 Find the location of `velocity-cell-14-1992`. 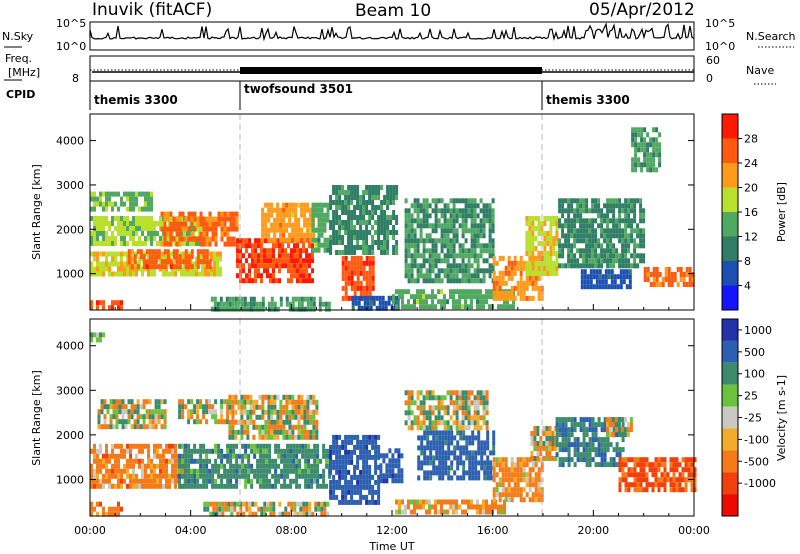

velocity-cell-14-1992 is located at coordinates (578, 445).